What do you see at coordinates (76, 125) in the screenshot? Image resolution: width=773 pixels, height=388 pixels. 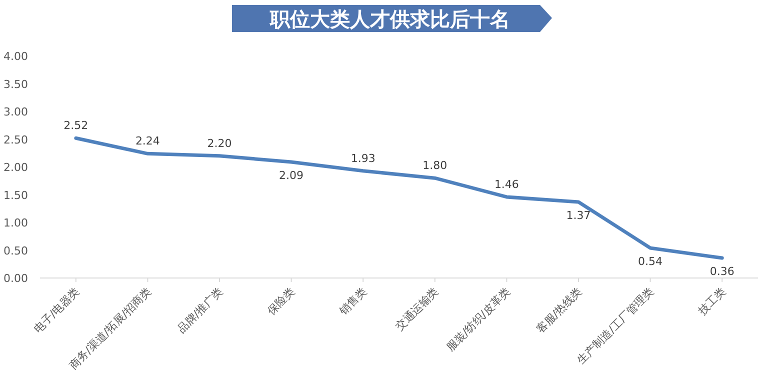 I see `data-label: 2.52` at bounding box center [76, 125].